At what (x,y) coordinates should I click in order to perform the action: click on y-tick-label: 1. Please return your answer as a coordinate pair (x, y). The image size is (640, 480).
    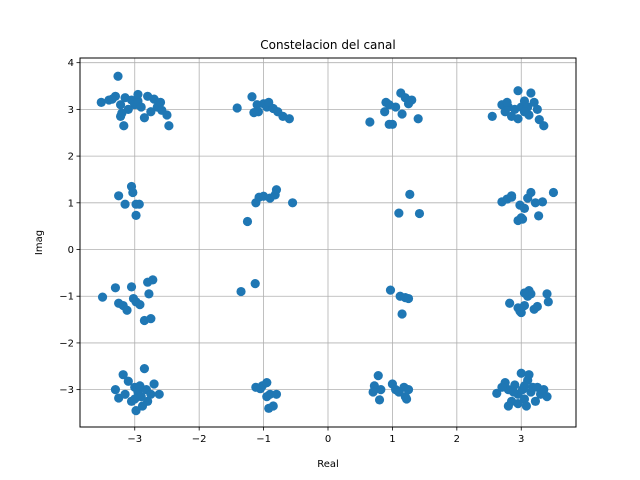
    Looking at the image, I should click on (71, 203).